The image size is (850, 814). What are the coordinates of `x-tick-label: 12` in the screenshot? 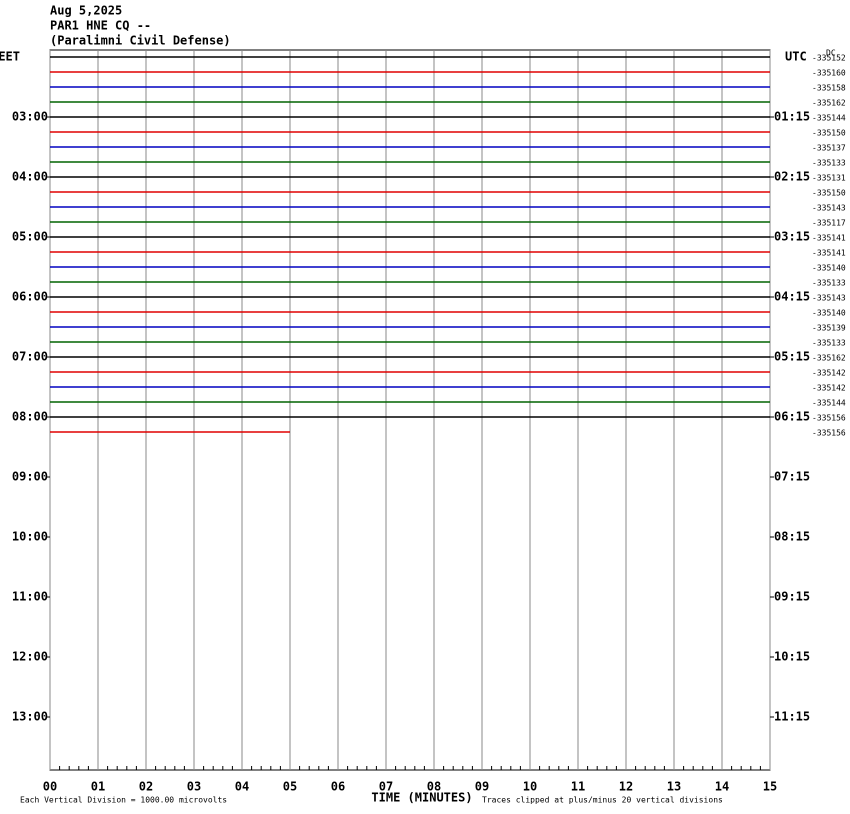 It's located at (626, 787).